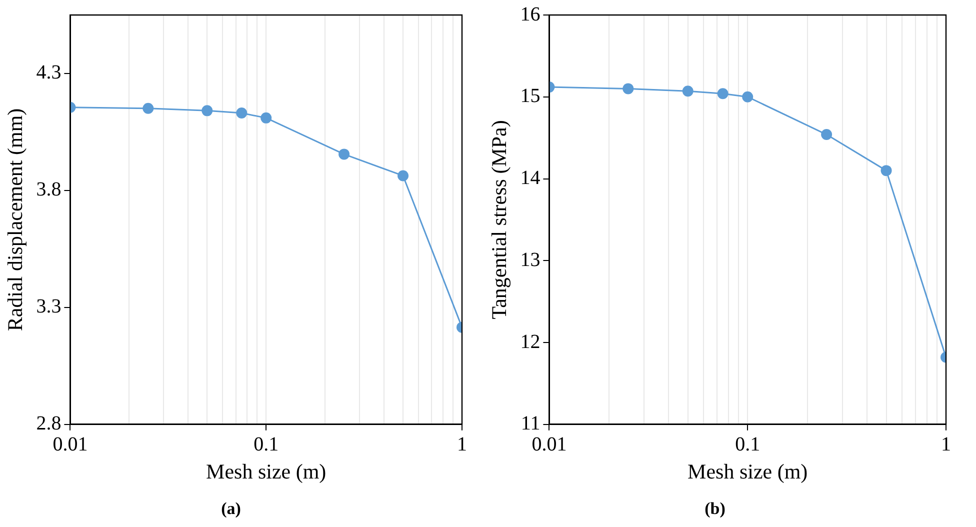 Image resolution: width=976 pixels, height=527 pixels. What do you see at coordinates (715, 508) in the screenshot?
I see `text: (b)` at bounding box center [715, 508].